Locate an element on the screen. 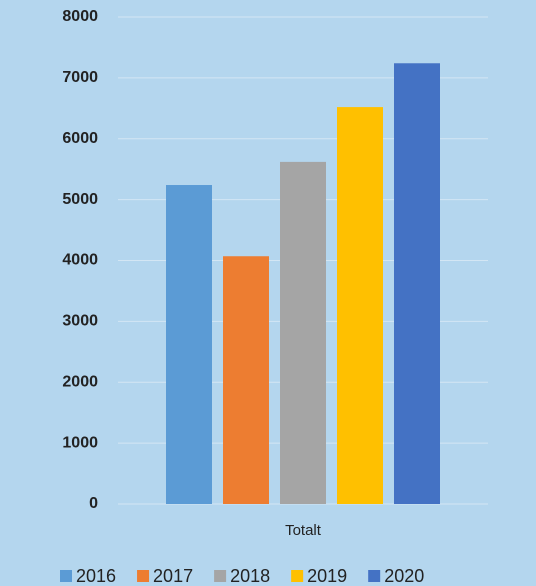  legend-label: 2016 is located at coordinates (96, 576).